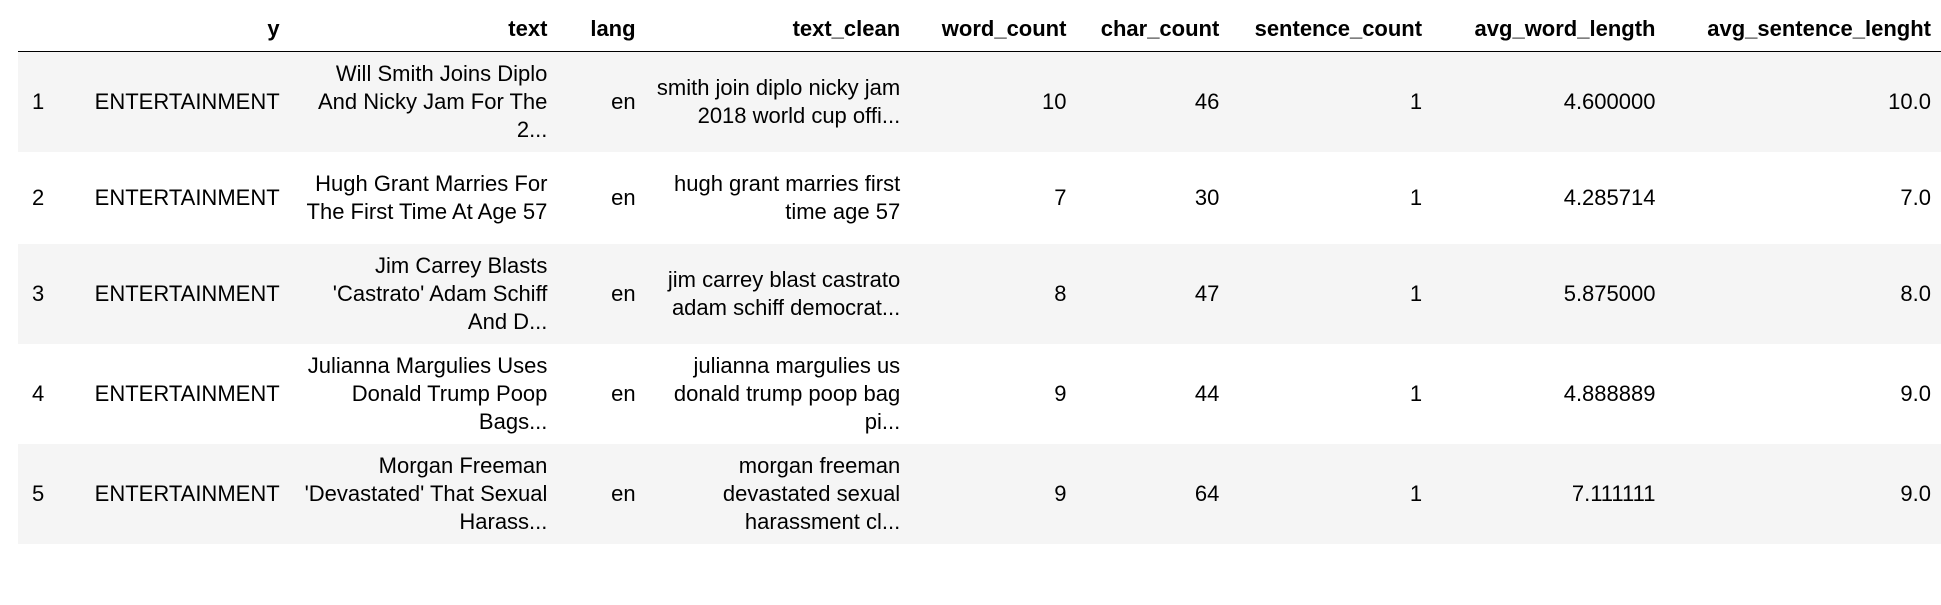  I want to click on row-index: 2, so click(38, 197).